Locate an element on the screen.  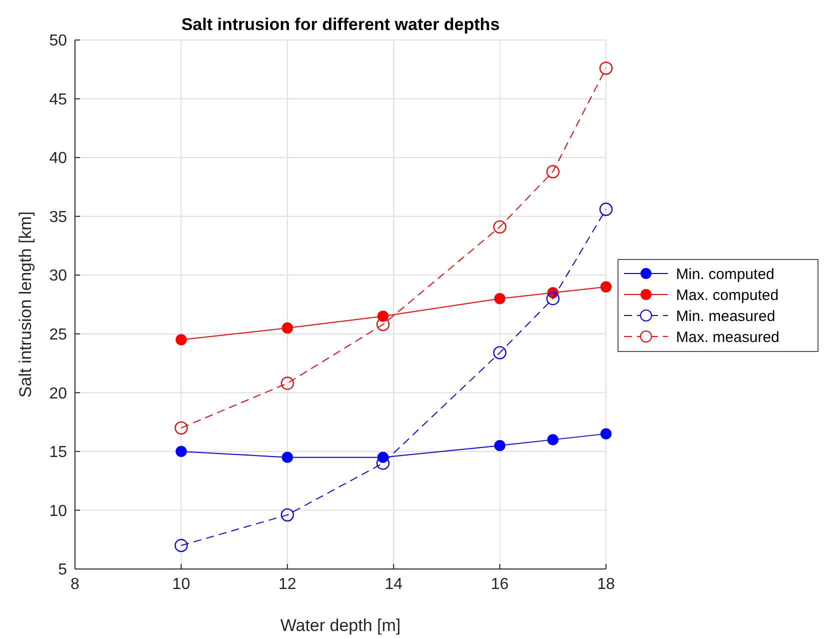
x-tick-label: 10 is located at coordinates (181, 584).